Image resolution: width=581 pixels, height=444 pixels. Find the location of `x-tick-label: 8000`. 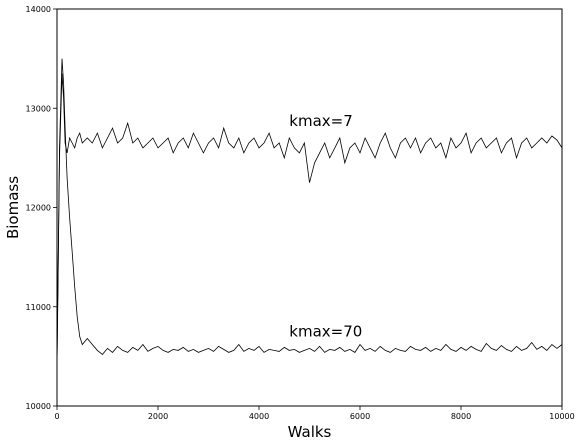

x-tick-label: 8000 is located at coordinates (461, 416).